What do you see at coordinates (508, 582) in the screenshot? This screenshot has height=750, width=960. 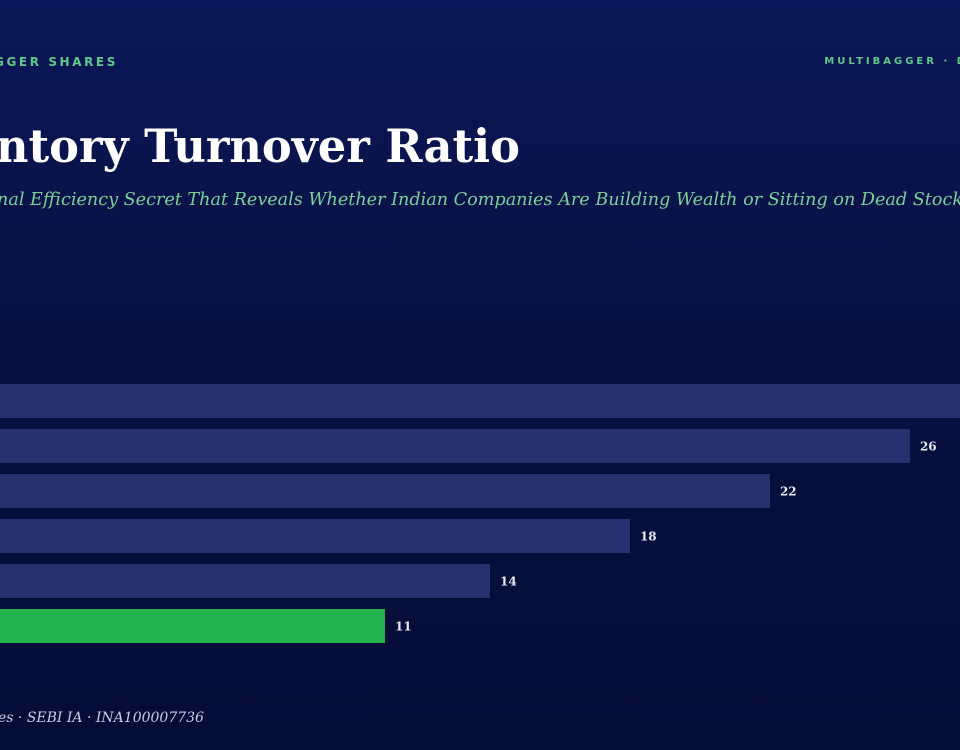 I see `value-label: 14` at bounding box center [508, 582].